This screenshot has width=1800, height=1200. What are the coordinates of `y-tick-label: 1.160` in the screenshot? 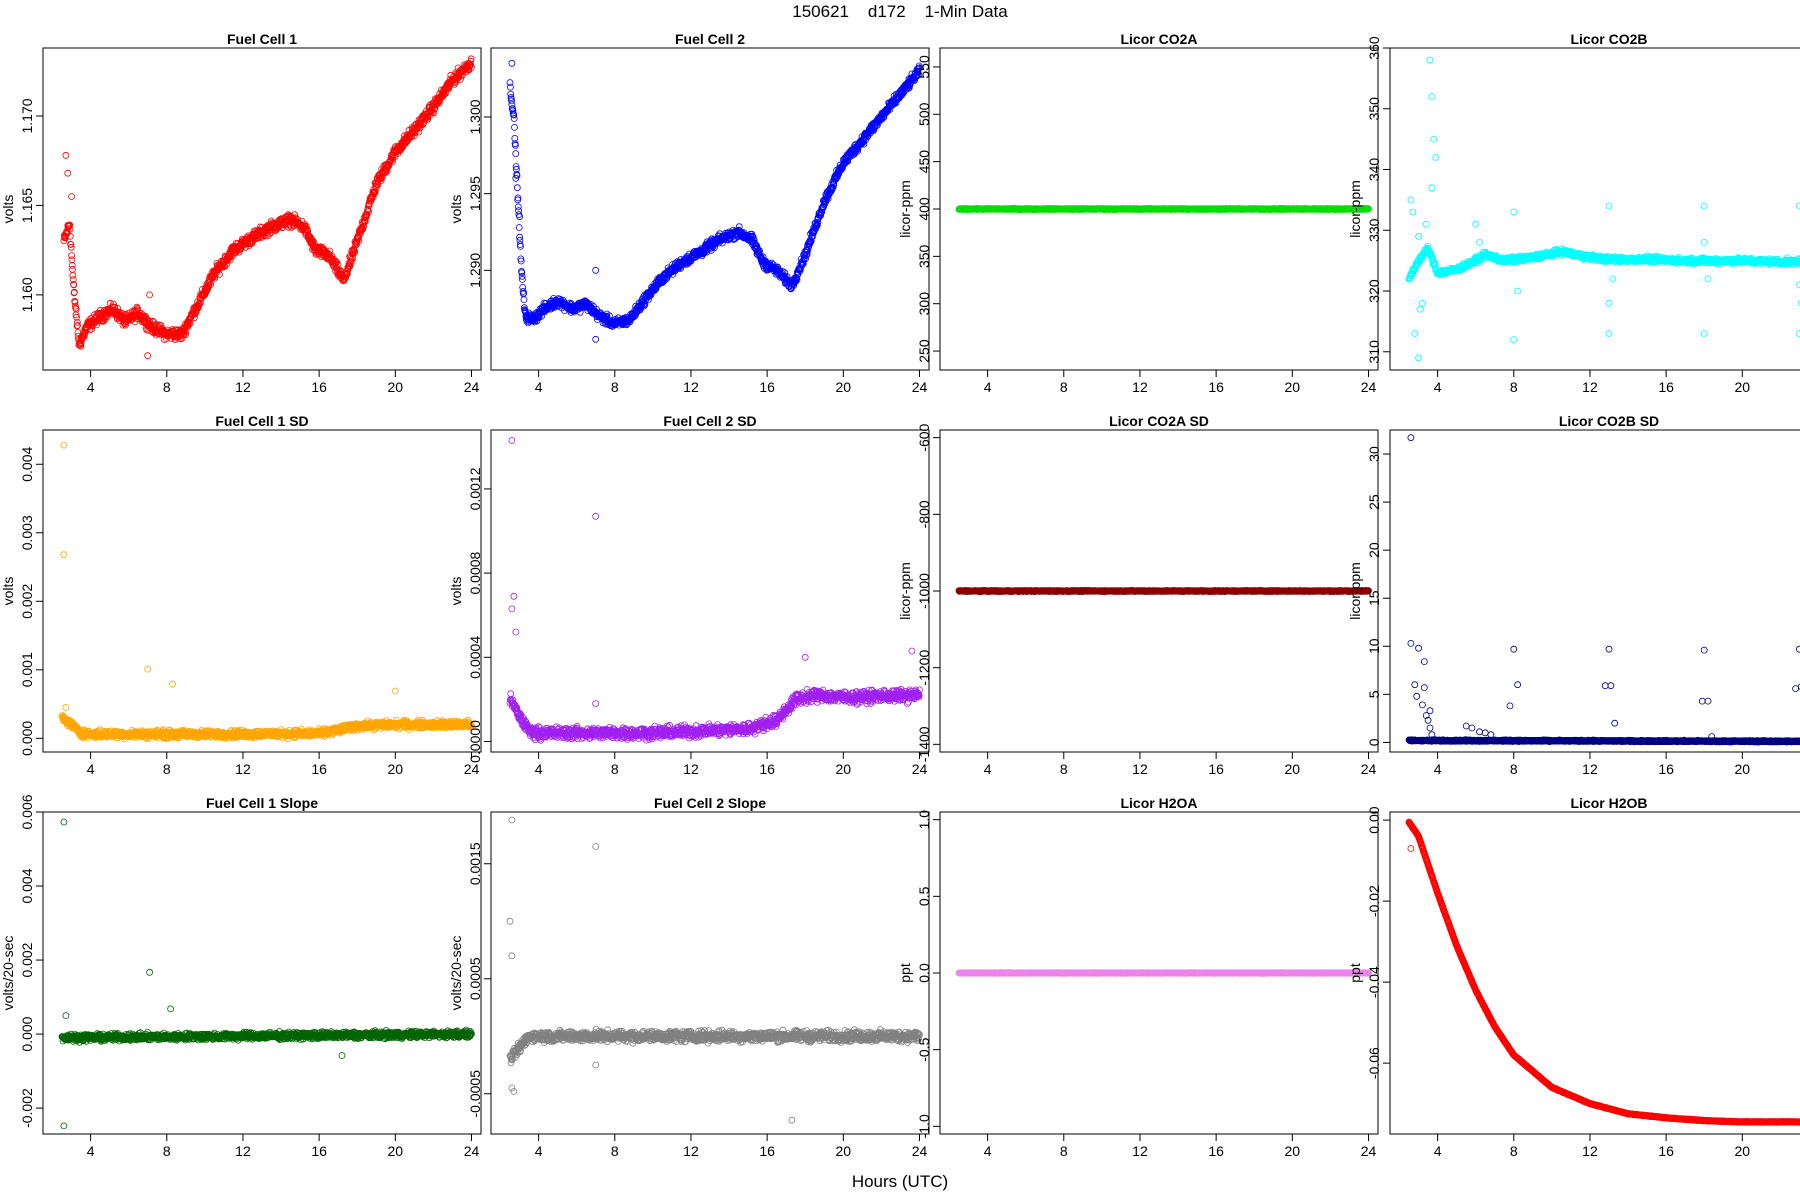 It's located at (27, 294).